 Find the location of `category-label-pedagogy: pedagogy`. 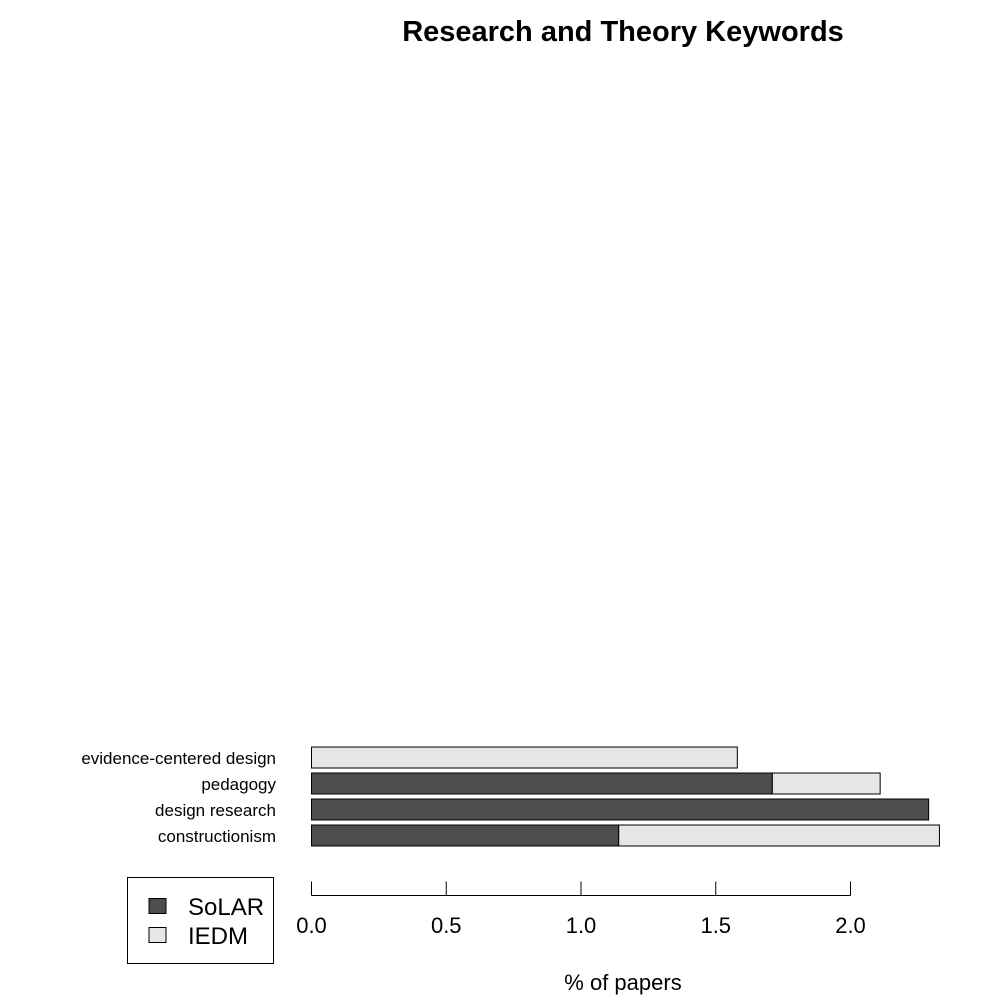

category-label-pedagogy: pedagogy is located at coordinates (238, 784).